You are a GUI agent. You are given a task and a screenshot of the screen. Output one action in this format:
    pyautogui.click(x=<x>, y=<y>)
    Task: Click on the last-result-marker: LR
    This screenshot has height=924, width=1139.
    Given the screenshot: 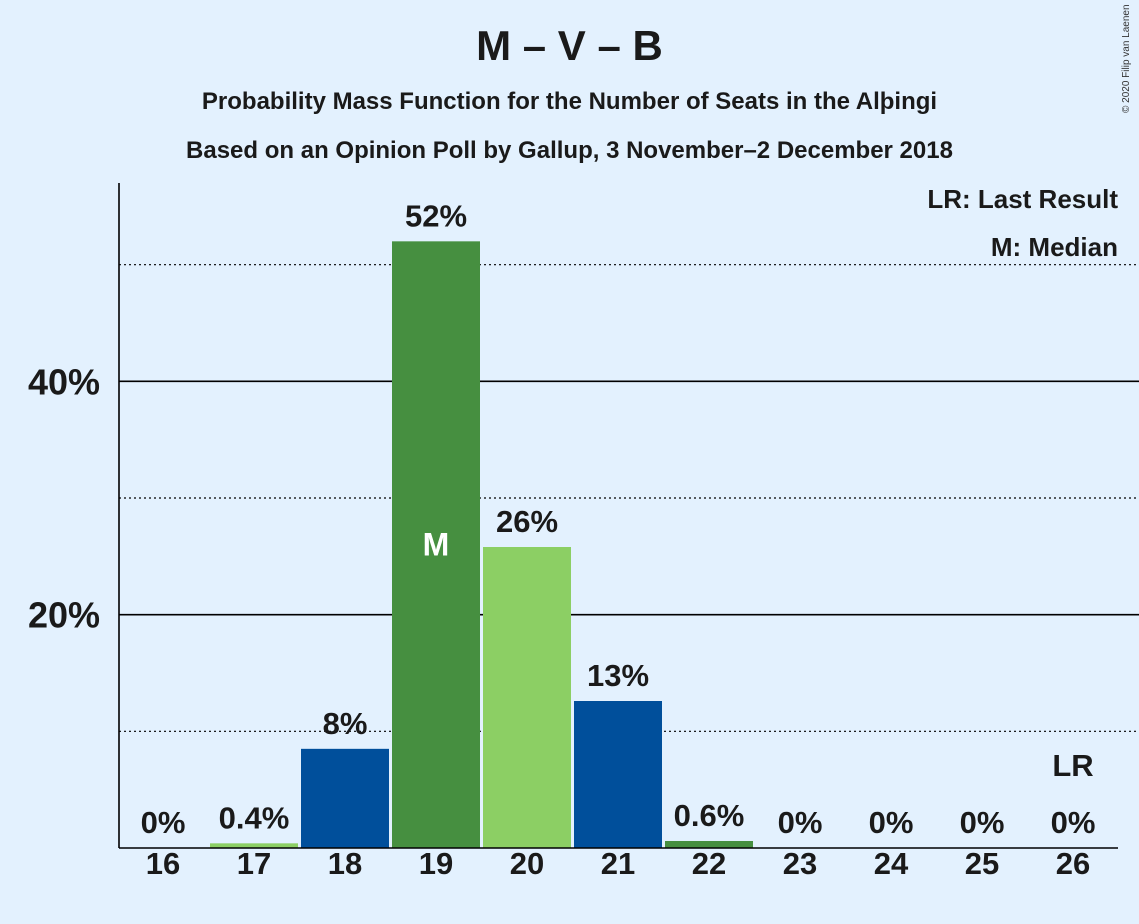 What is the action you would take?
    pyautogui.click(x=1072, y=765)
    